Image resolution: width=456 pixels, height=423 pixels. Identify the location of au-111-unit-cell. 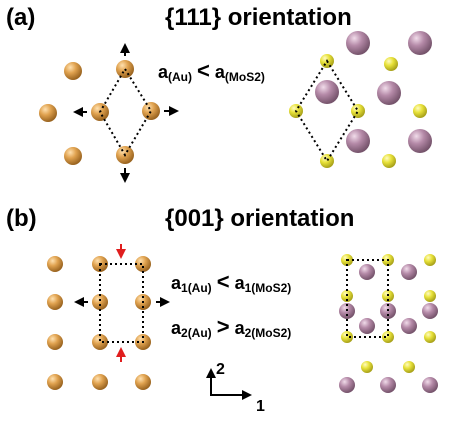
(125, 112).